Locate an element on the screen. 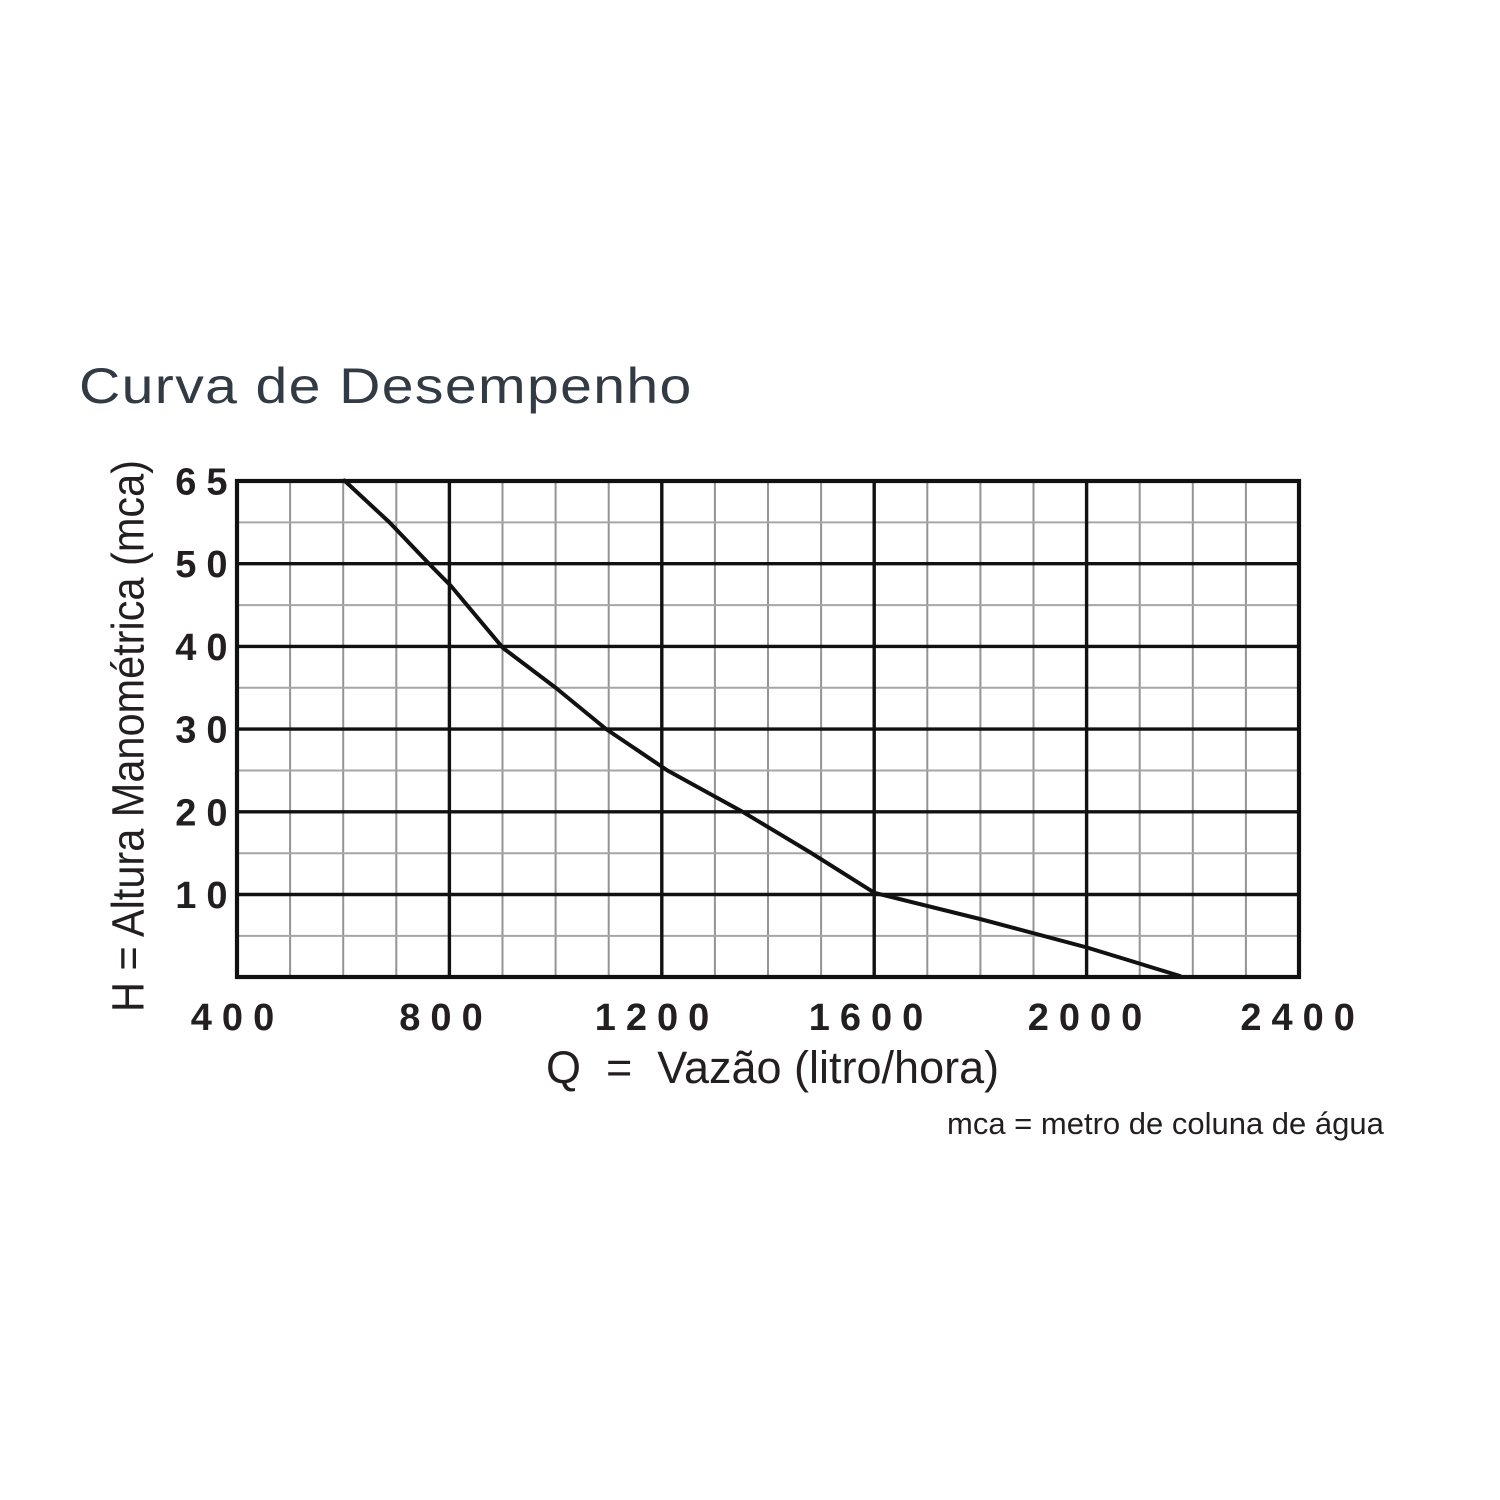  svg-text: mca = metro de coluna de água is located at coordinates (1166, 1123).